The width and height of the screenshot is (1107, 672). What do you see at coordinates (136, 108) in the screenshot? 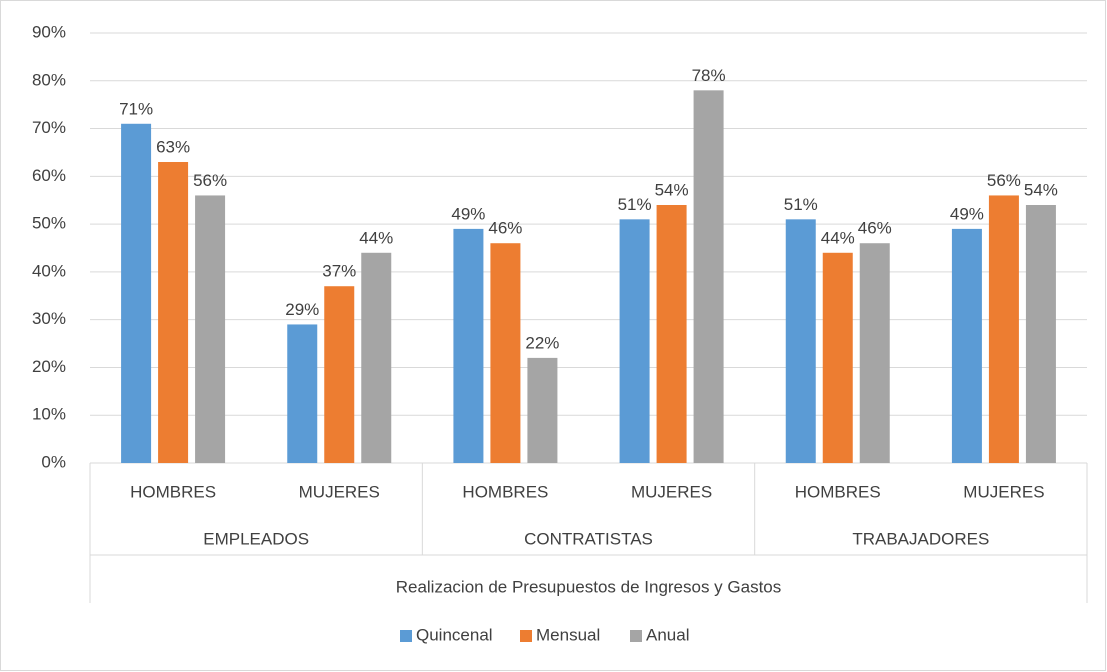
I see `data-label: 71%` at bounding box center [136, 108].